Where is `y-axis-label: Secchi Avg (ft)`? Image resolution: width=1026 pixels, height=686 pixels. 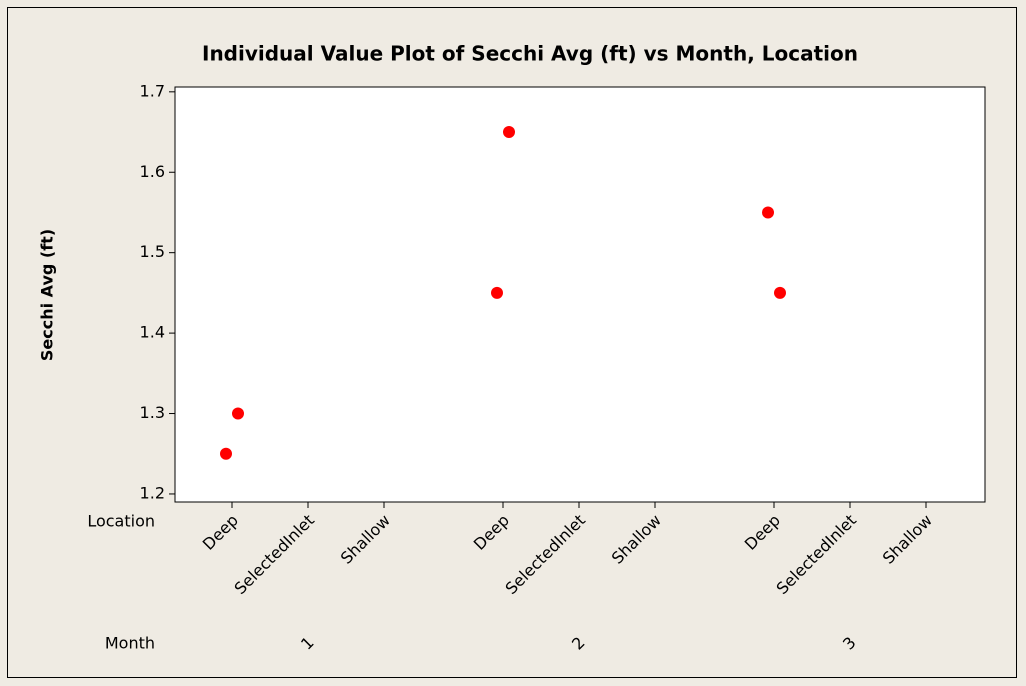
y-axis-label: Secchi Avg (ft) is located at coordinates (47, 295).